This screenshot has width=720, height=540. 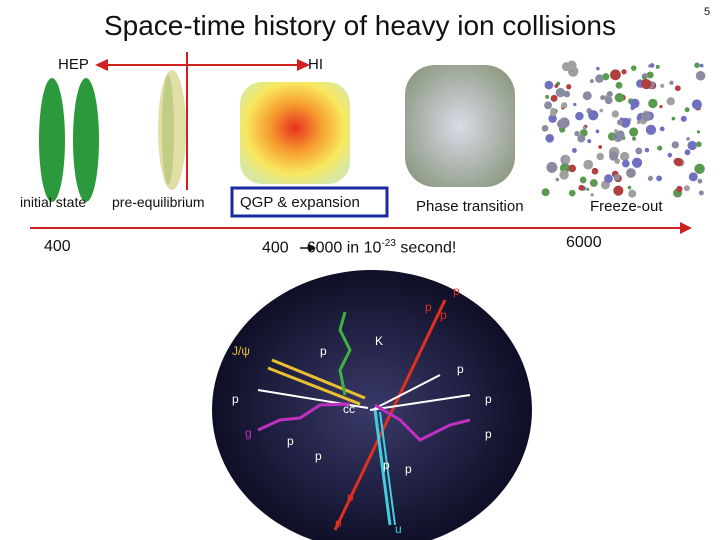 I want to click on nuclei, so click(x=112, y=136).